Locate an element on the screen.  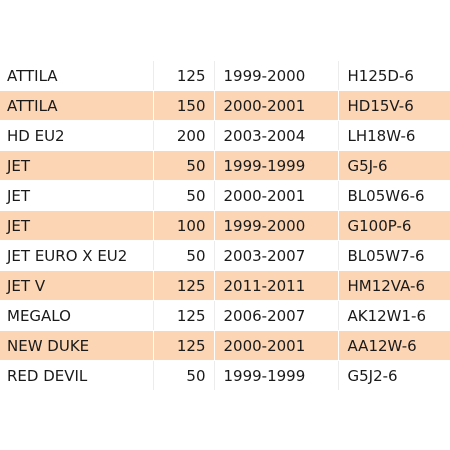
table-row: HD EU2 200 2003-2004 LH18W-6 is located at coordinates (225, 135).